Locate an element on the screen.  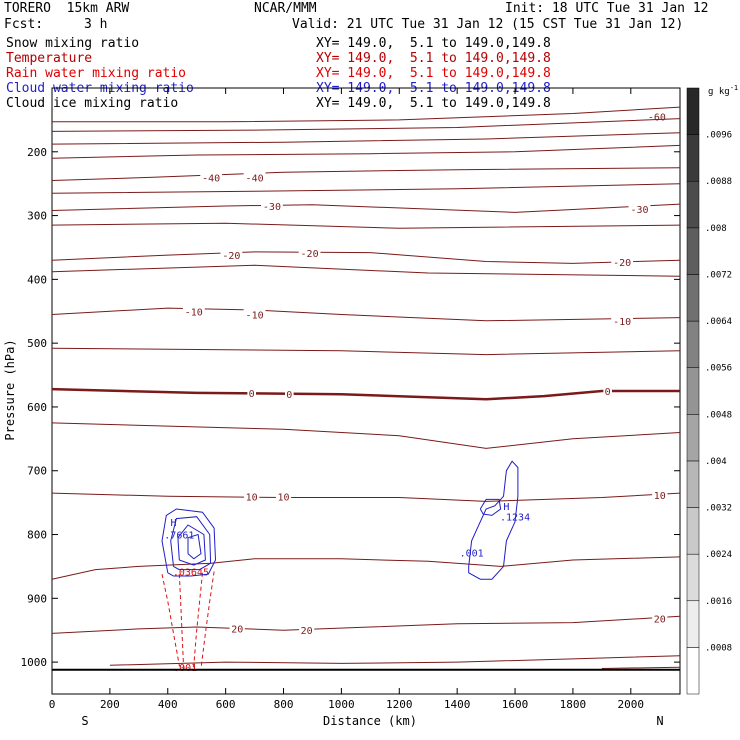
cloud-water-label: .001 is located at coordinates (472, 553).